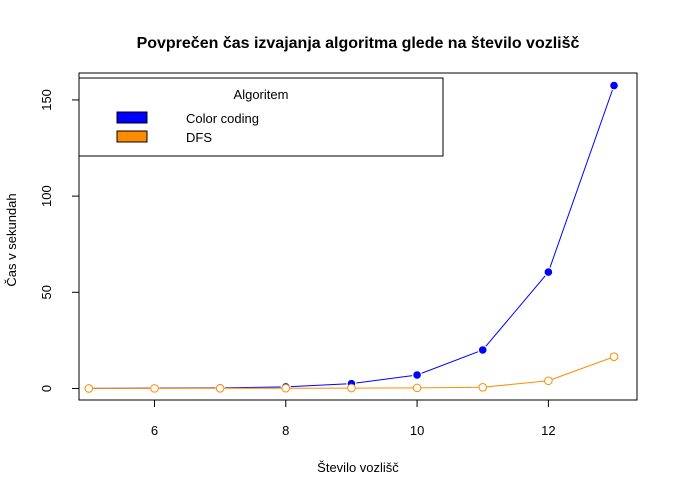  What do you see at coordinates (353, 419) in the screenshot?
I see `x-axis: 6 8 10 12` at bounding box center [353, 419].